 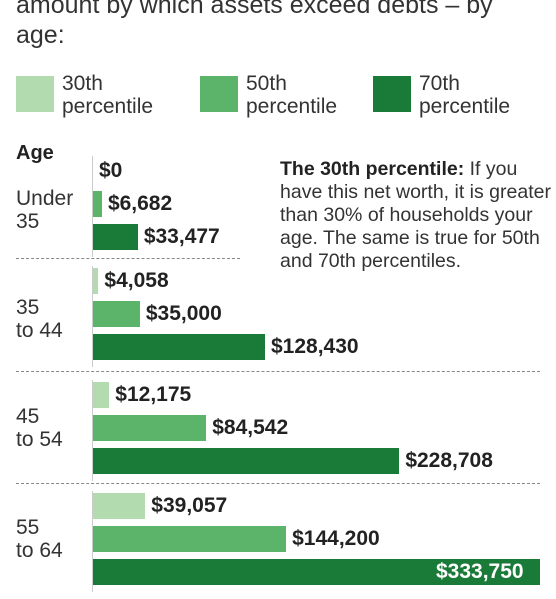 What do you see at coordinates (39, 428) in the screenshot?
I see `category-label: 45 to 54` at bounding box center [39, 428].